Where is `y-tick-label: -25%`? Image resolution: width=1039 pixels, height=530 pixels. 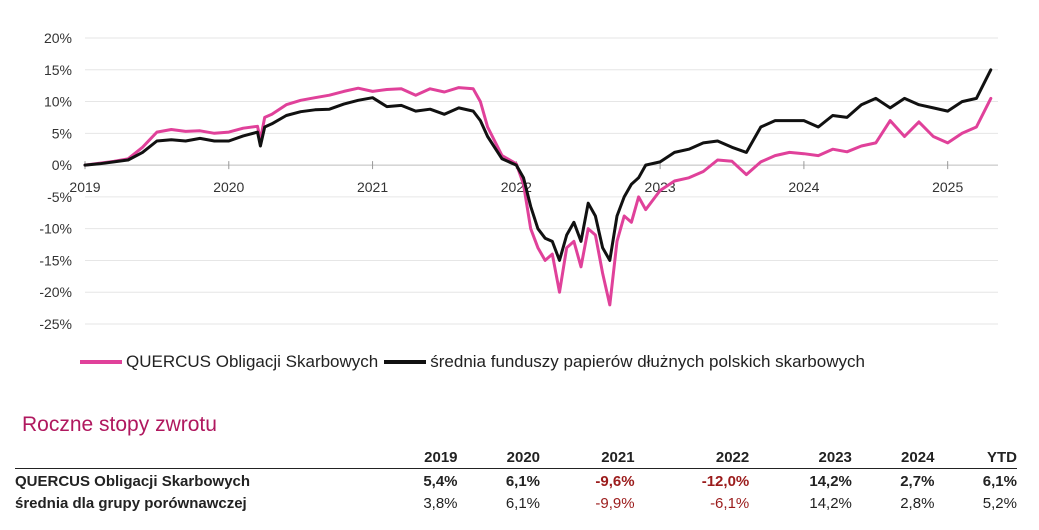
y-tick-label: -25% is located at coordinates (55, 324).